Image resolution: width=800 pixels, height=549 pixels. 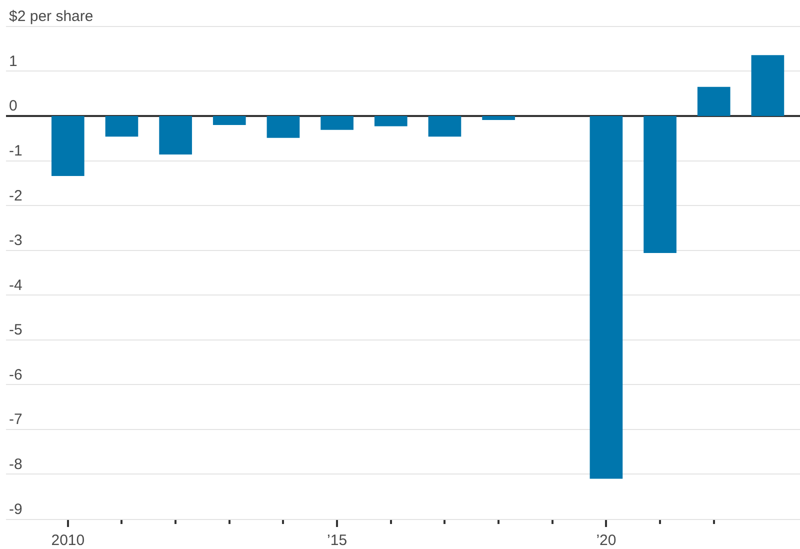 What do you see at coordinates (15, 151) in the screenshot?
I see `y-tick-label: -1` at bounding box center [15, 151].